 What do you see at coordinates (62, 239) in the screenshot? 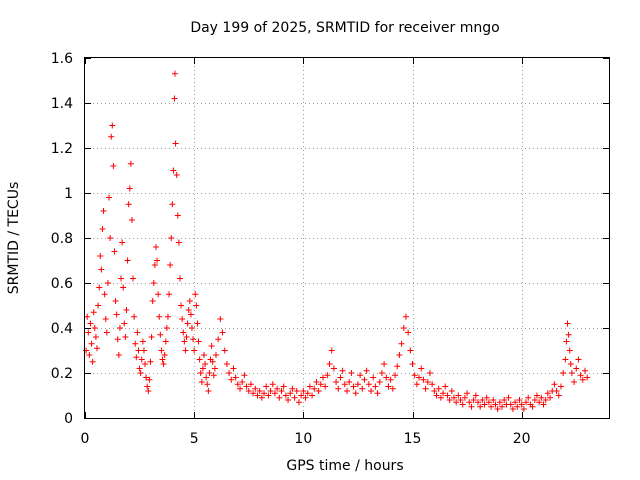
I see `y-tick-label: 0.8` at bounding box center [62, 239].